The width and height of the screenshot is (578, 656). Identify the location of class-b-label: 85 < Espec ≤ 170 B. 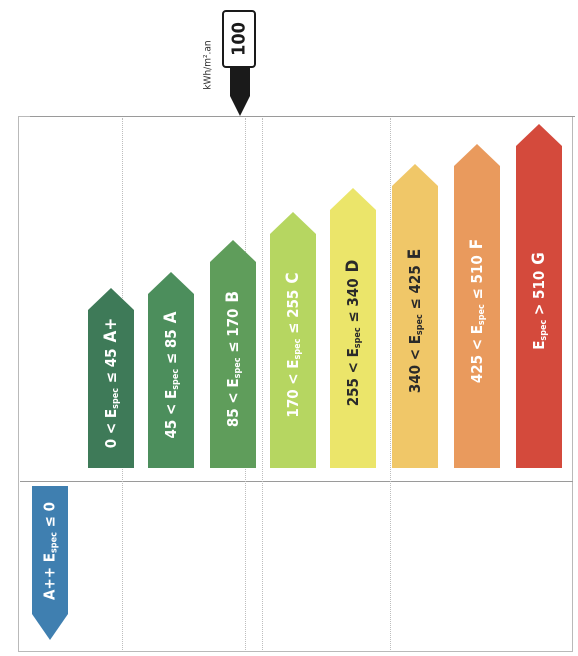
(233, 359).